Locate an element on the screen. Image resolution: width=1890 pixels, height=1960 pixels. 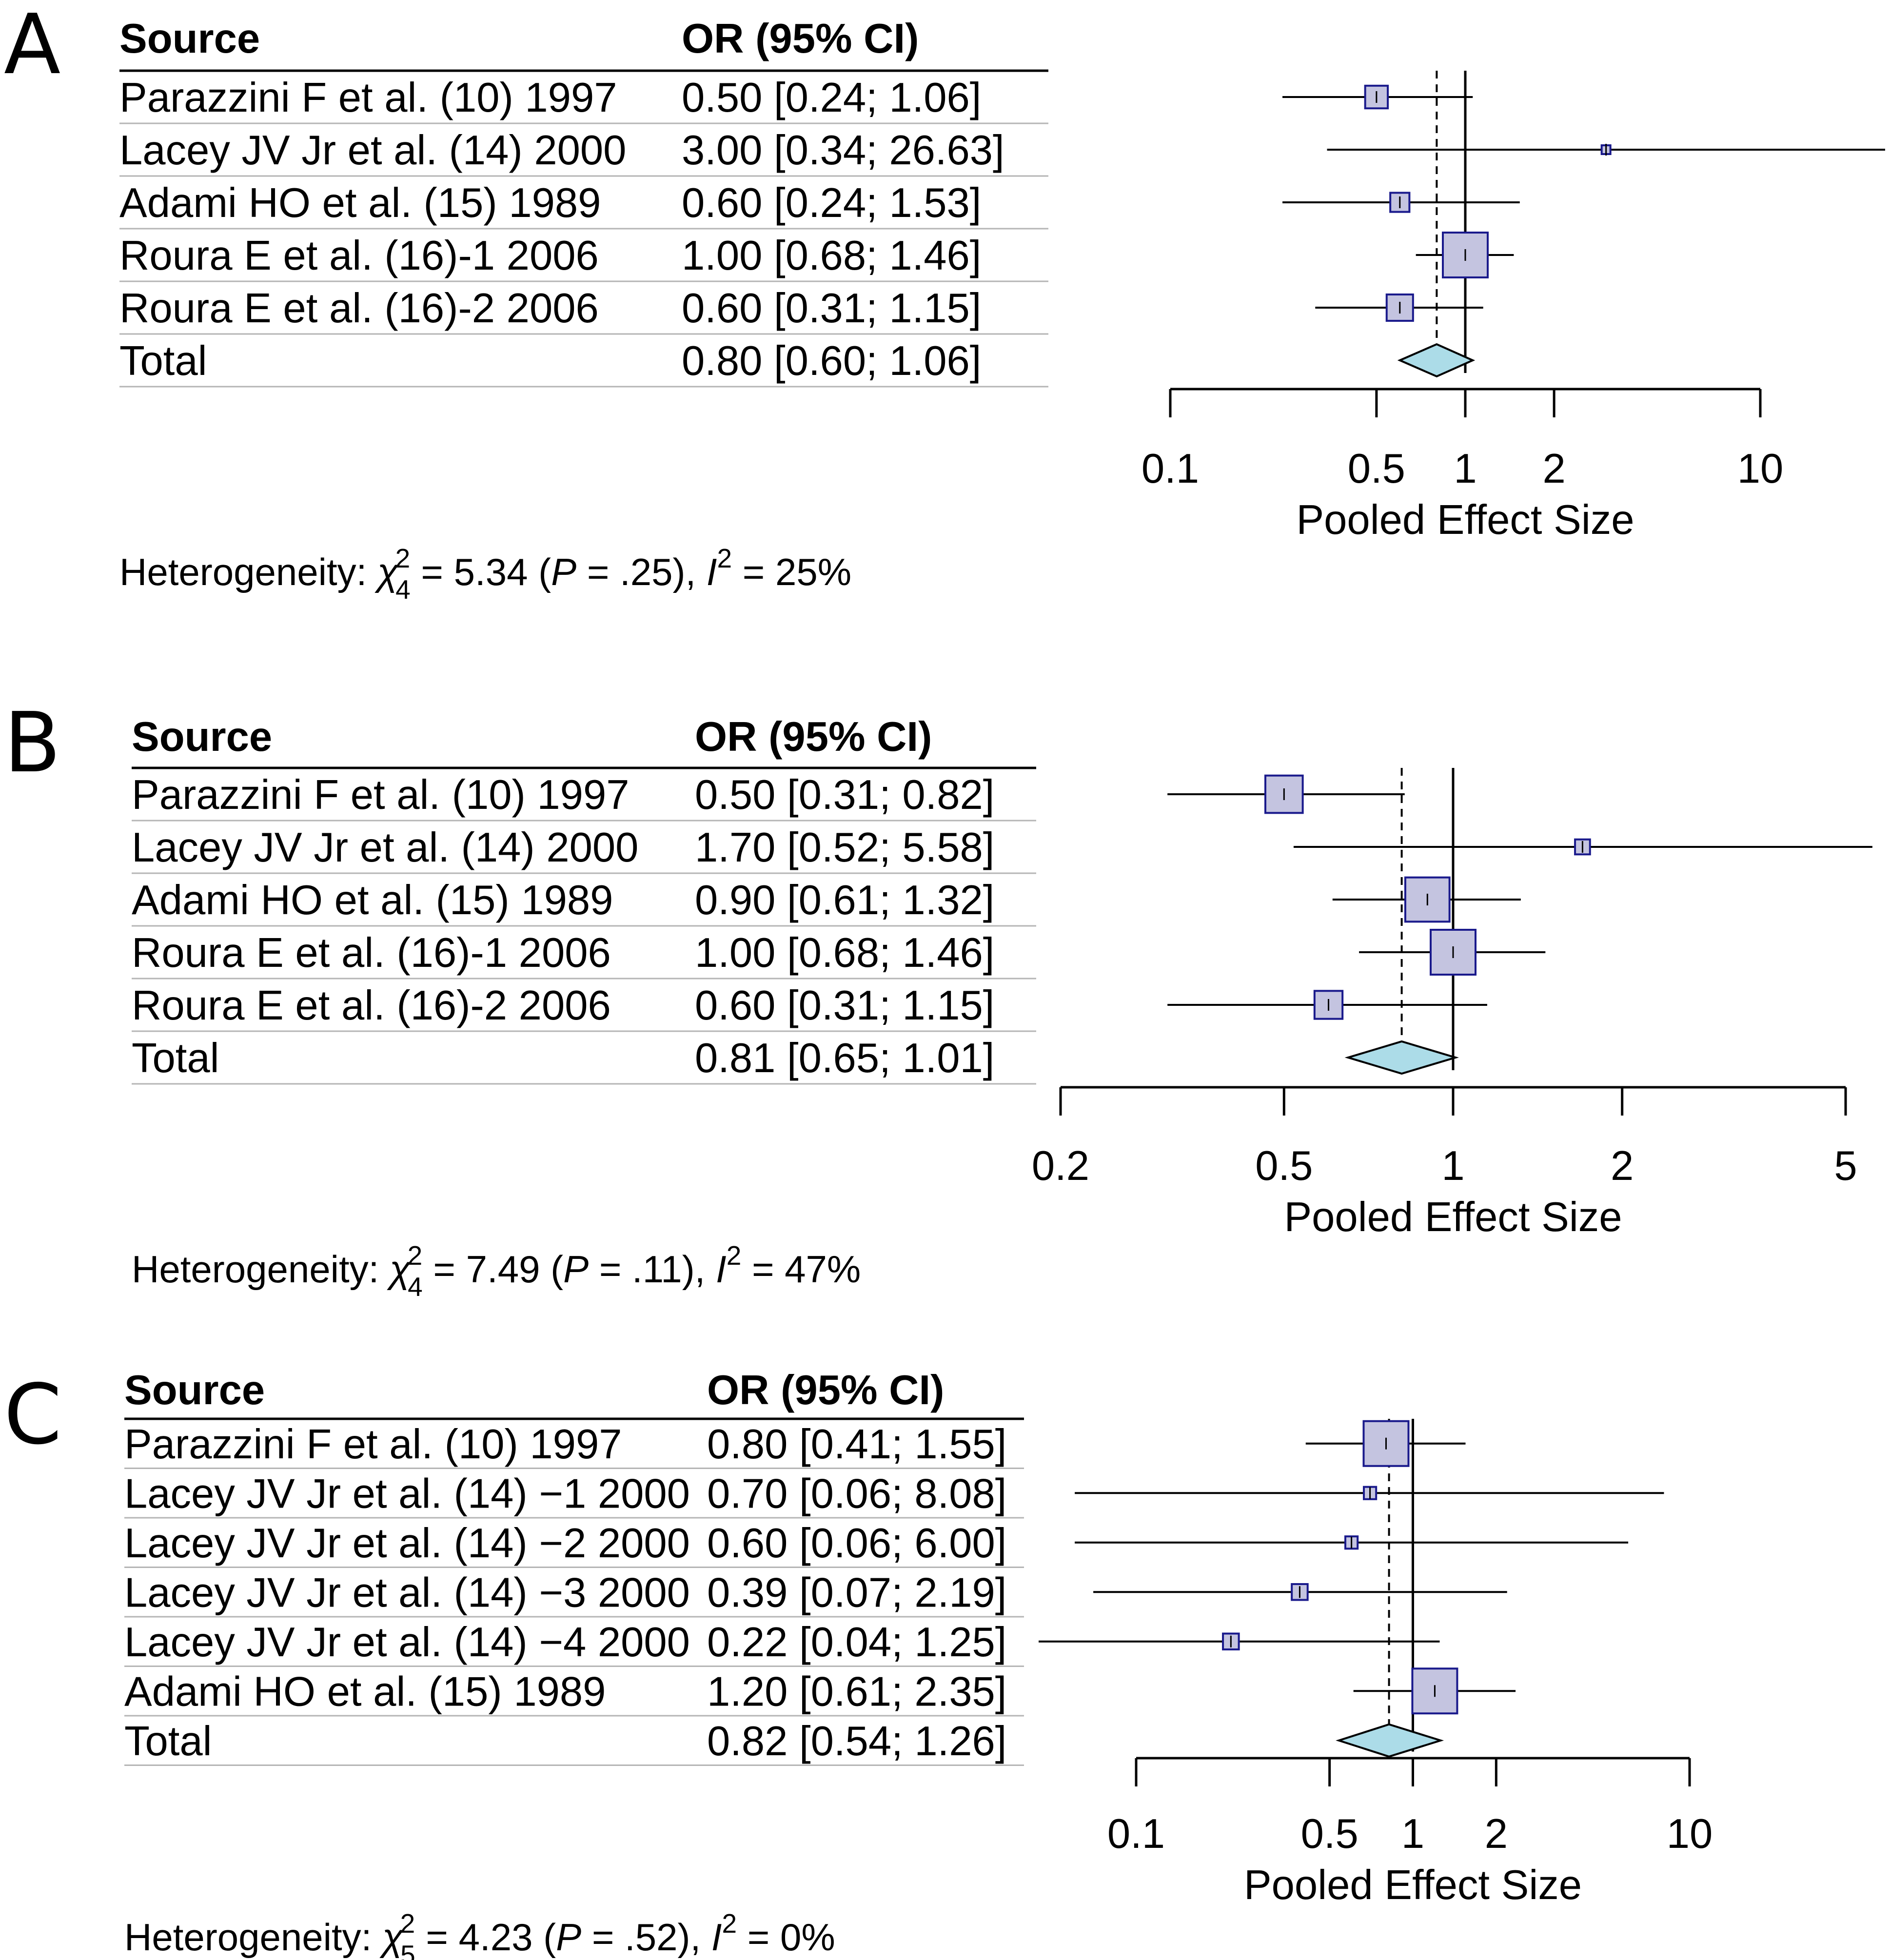
x-tick-label: 5 is located at coordinates (1845, 1166).